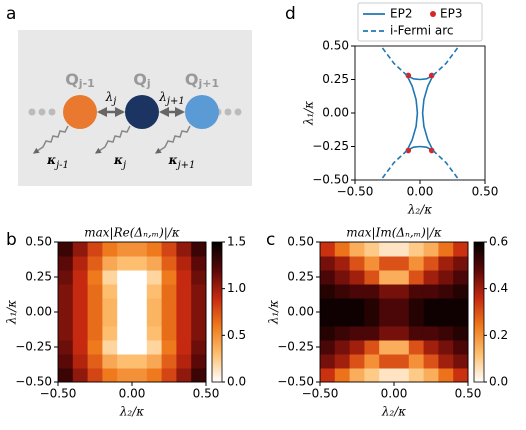  What do you see at coordinates (11, 14) in the screenshot?
I see `panel-label: a` at bounding box center [11, 14].